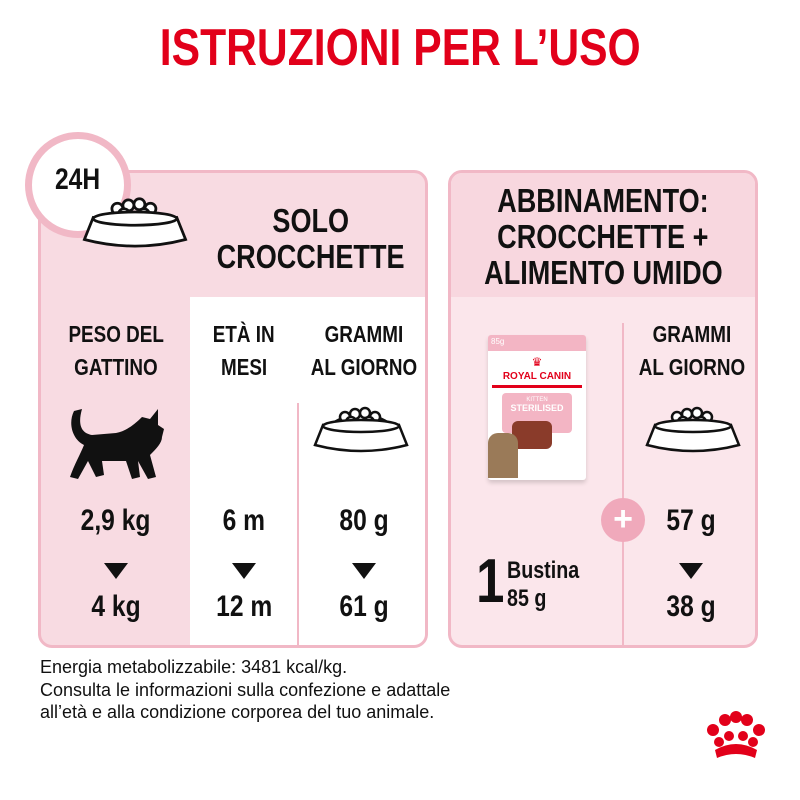  Describe the element at coordinates (244, 520) in the screenshot. I see `age-from: 6 m` at that location.